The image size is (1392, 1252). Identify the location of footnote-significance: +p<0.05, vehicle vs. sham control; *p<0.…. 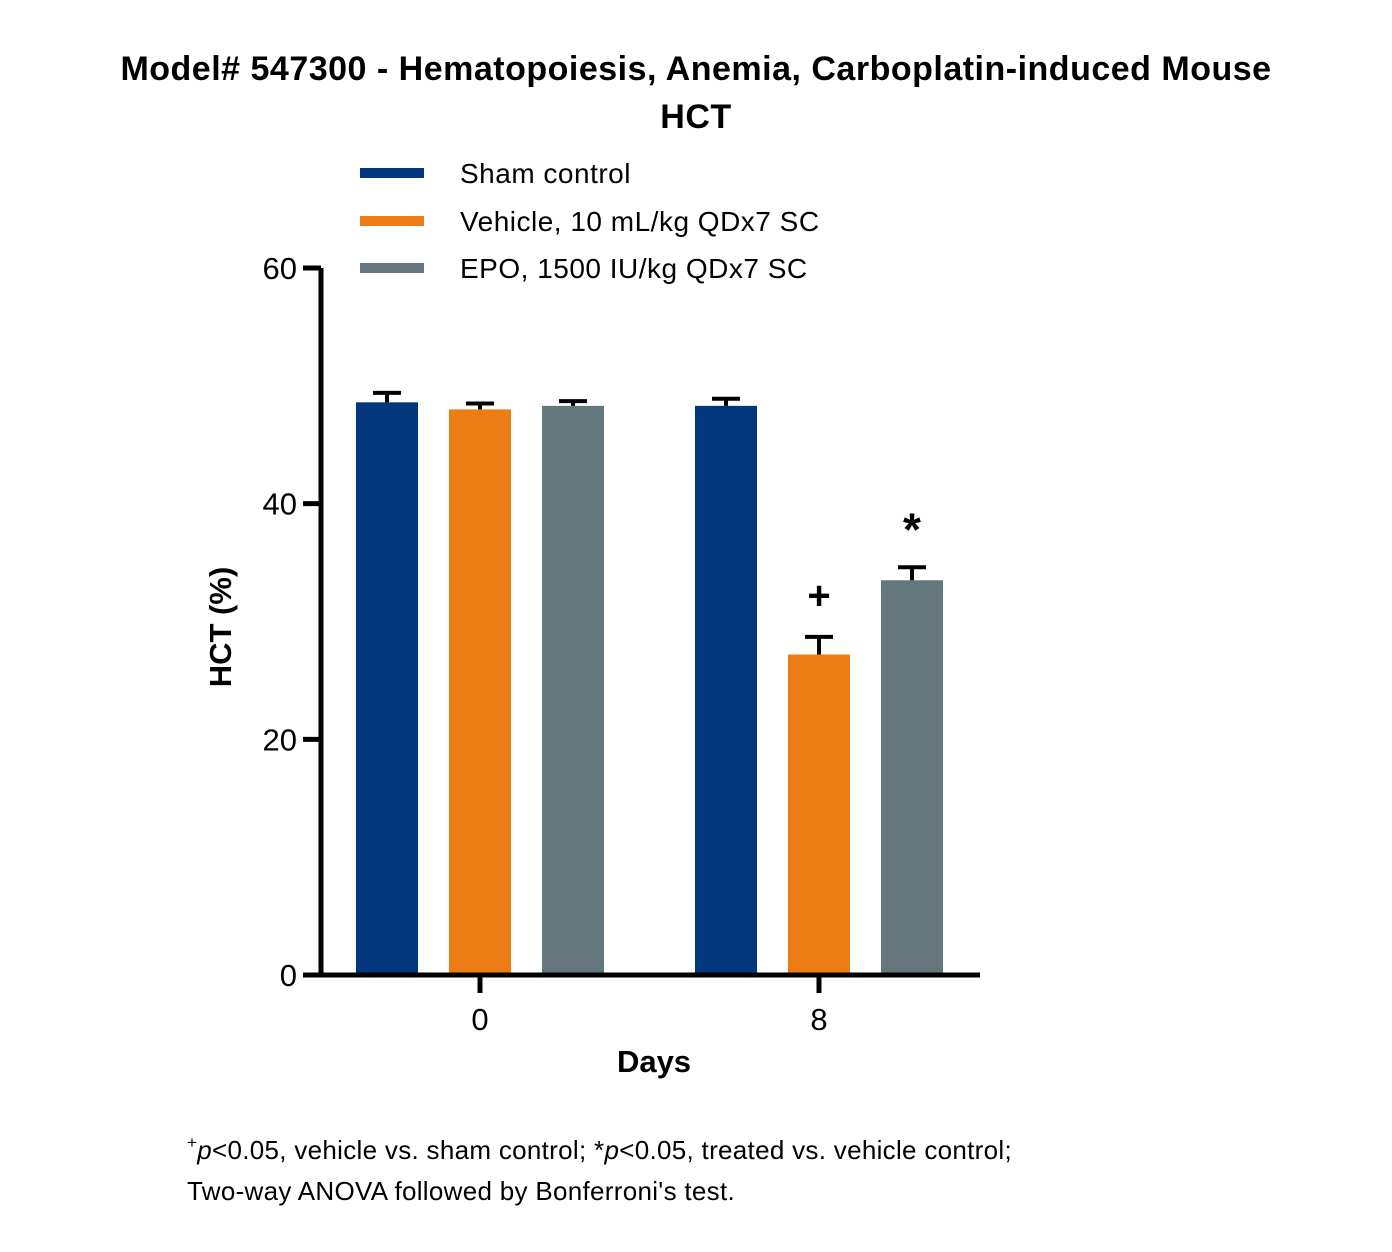
(599, 1149).